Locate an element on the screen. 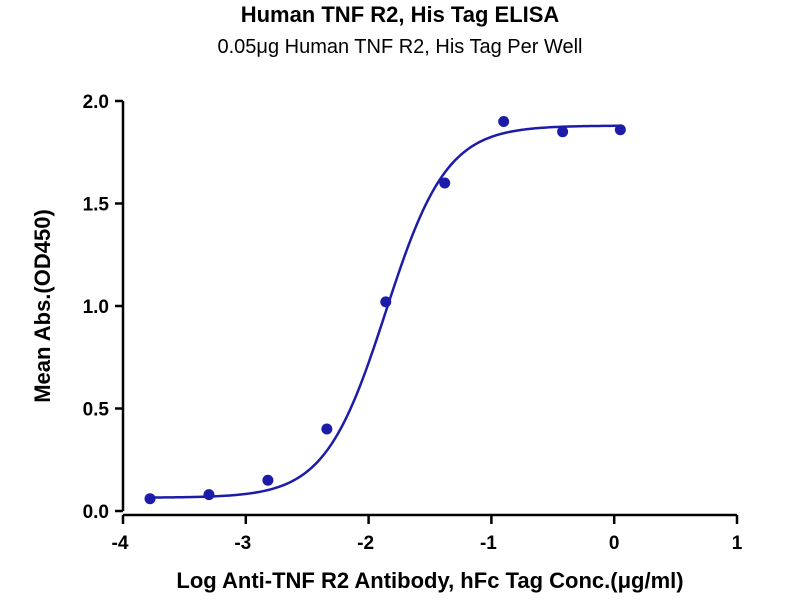 This screenshot has width=800, height=600. y-tick-label: 2.0 is located at coordinates (96, 102).